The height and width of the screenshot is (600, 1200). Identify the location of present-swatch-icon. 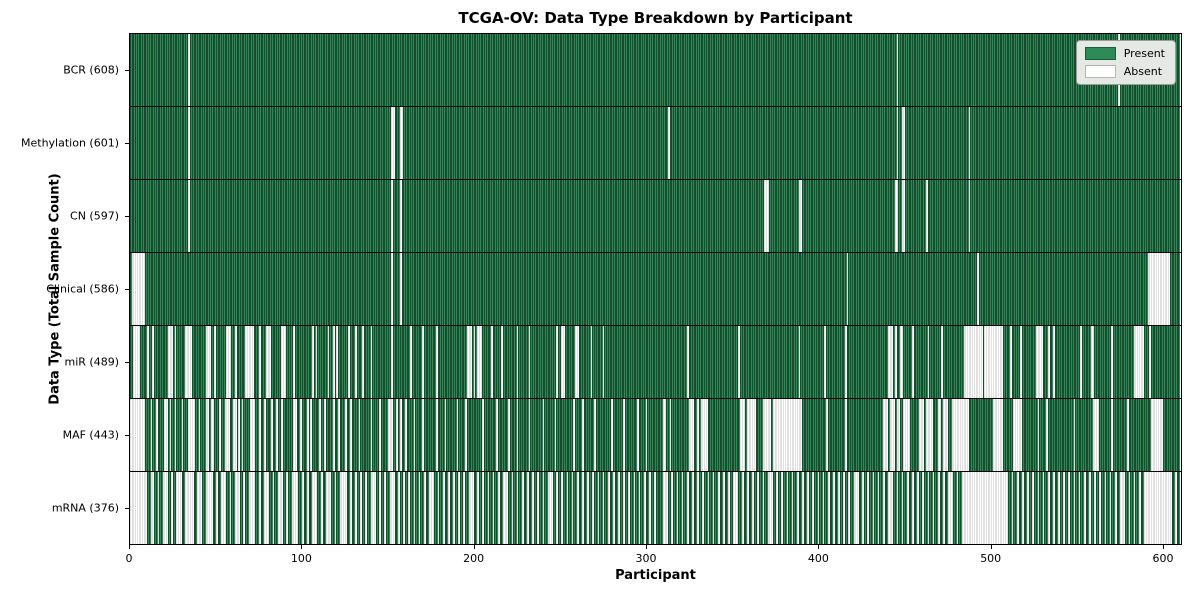
(1100, 53).